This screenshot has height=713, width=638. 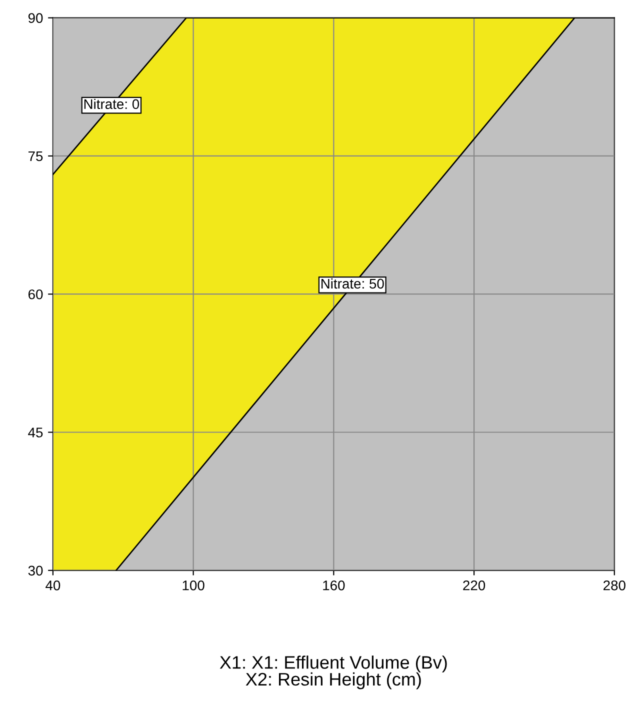 I want to click on annotation: Nitrate: 50, so click(x=352, y=283).